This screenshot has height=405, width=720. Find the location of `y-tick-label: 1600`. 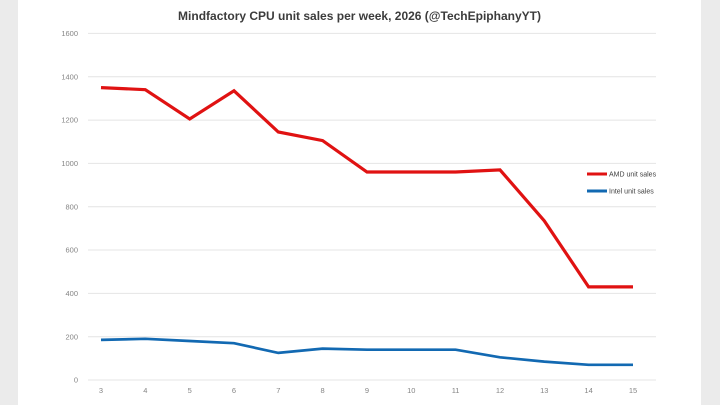

y-tick-label: 1600 is located at coordinates (69, 33).